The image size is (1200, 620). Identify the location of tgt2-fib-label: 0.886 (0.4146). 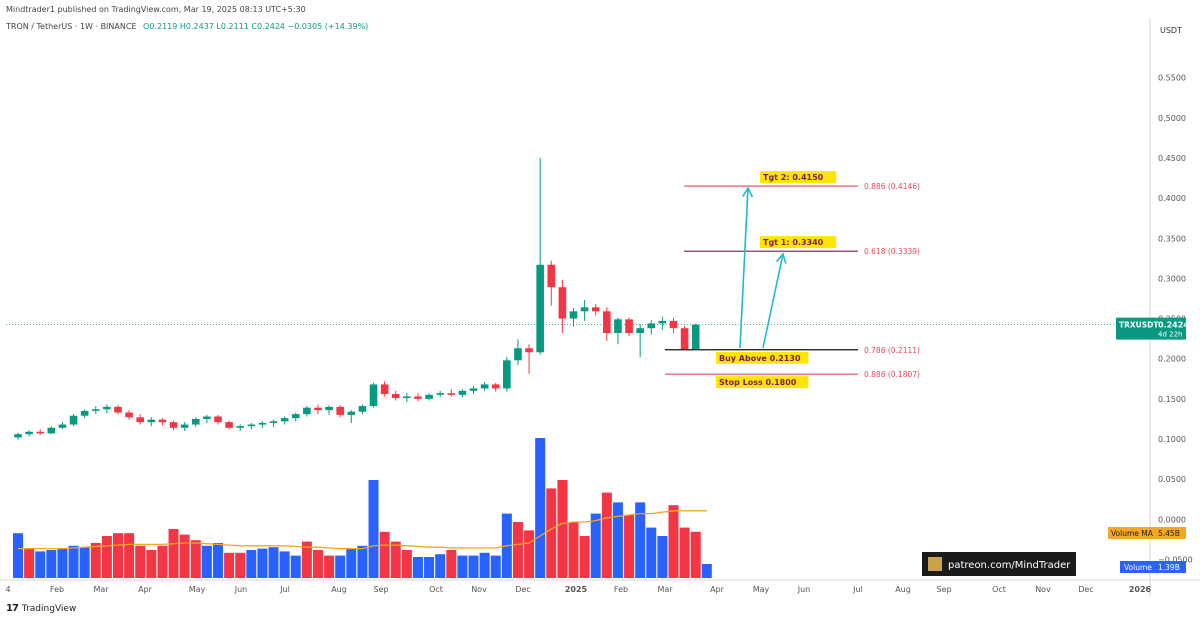
(892, 186).